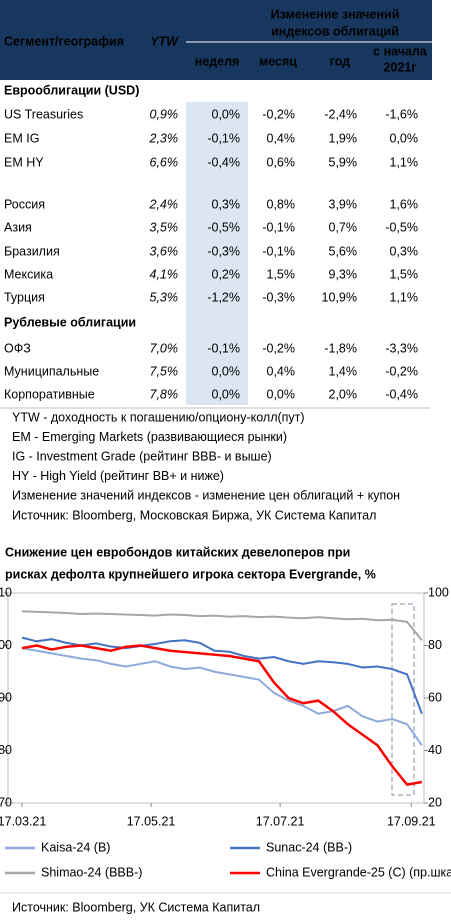  I want to click on y2-tick-label: 80, so click(435, 645).